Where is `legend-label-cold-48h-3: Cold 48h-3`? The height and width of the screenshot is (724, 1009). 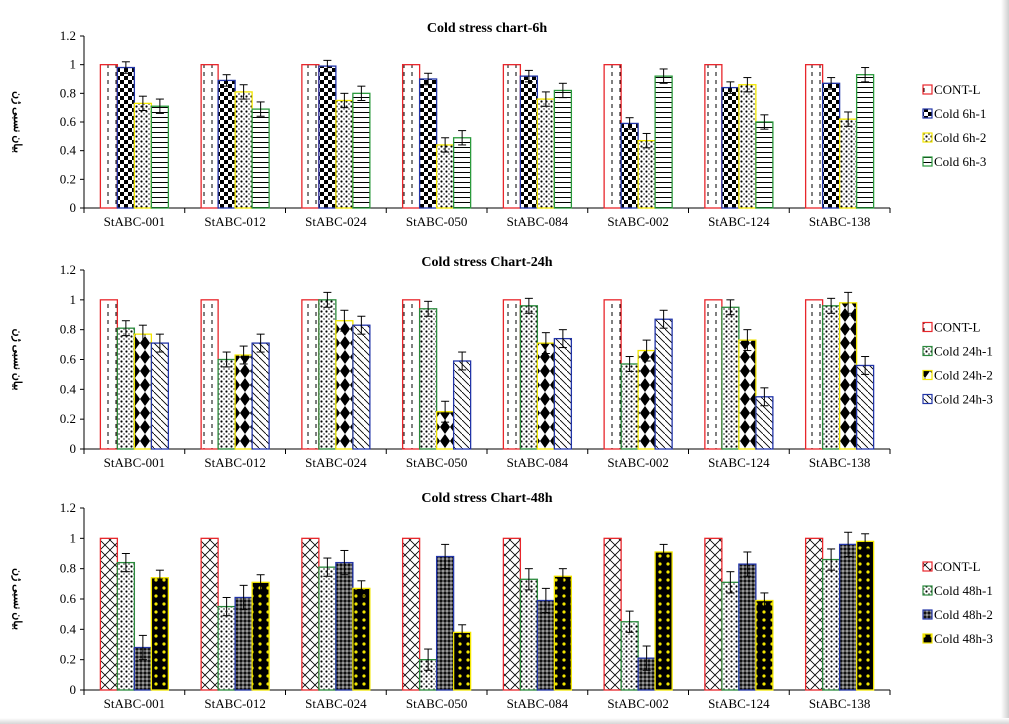 legend-label-cold-48h-3: Cold 48h-3 is located at coordinates (963, 638).